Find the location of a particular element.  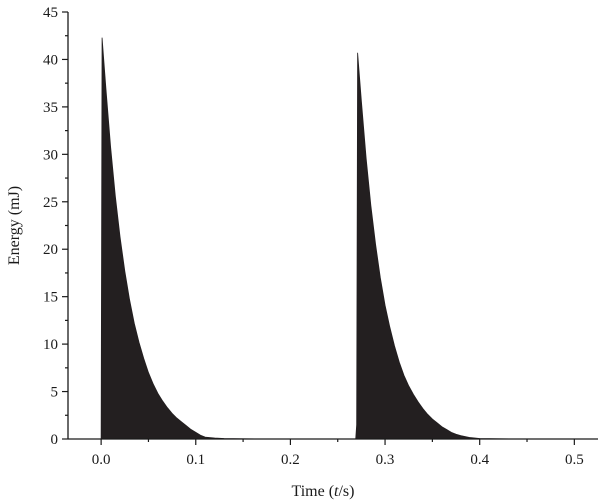

x-tick-label: 0.0 is located at coordinates (101, 460).